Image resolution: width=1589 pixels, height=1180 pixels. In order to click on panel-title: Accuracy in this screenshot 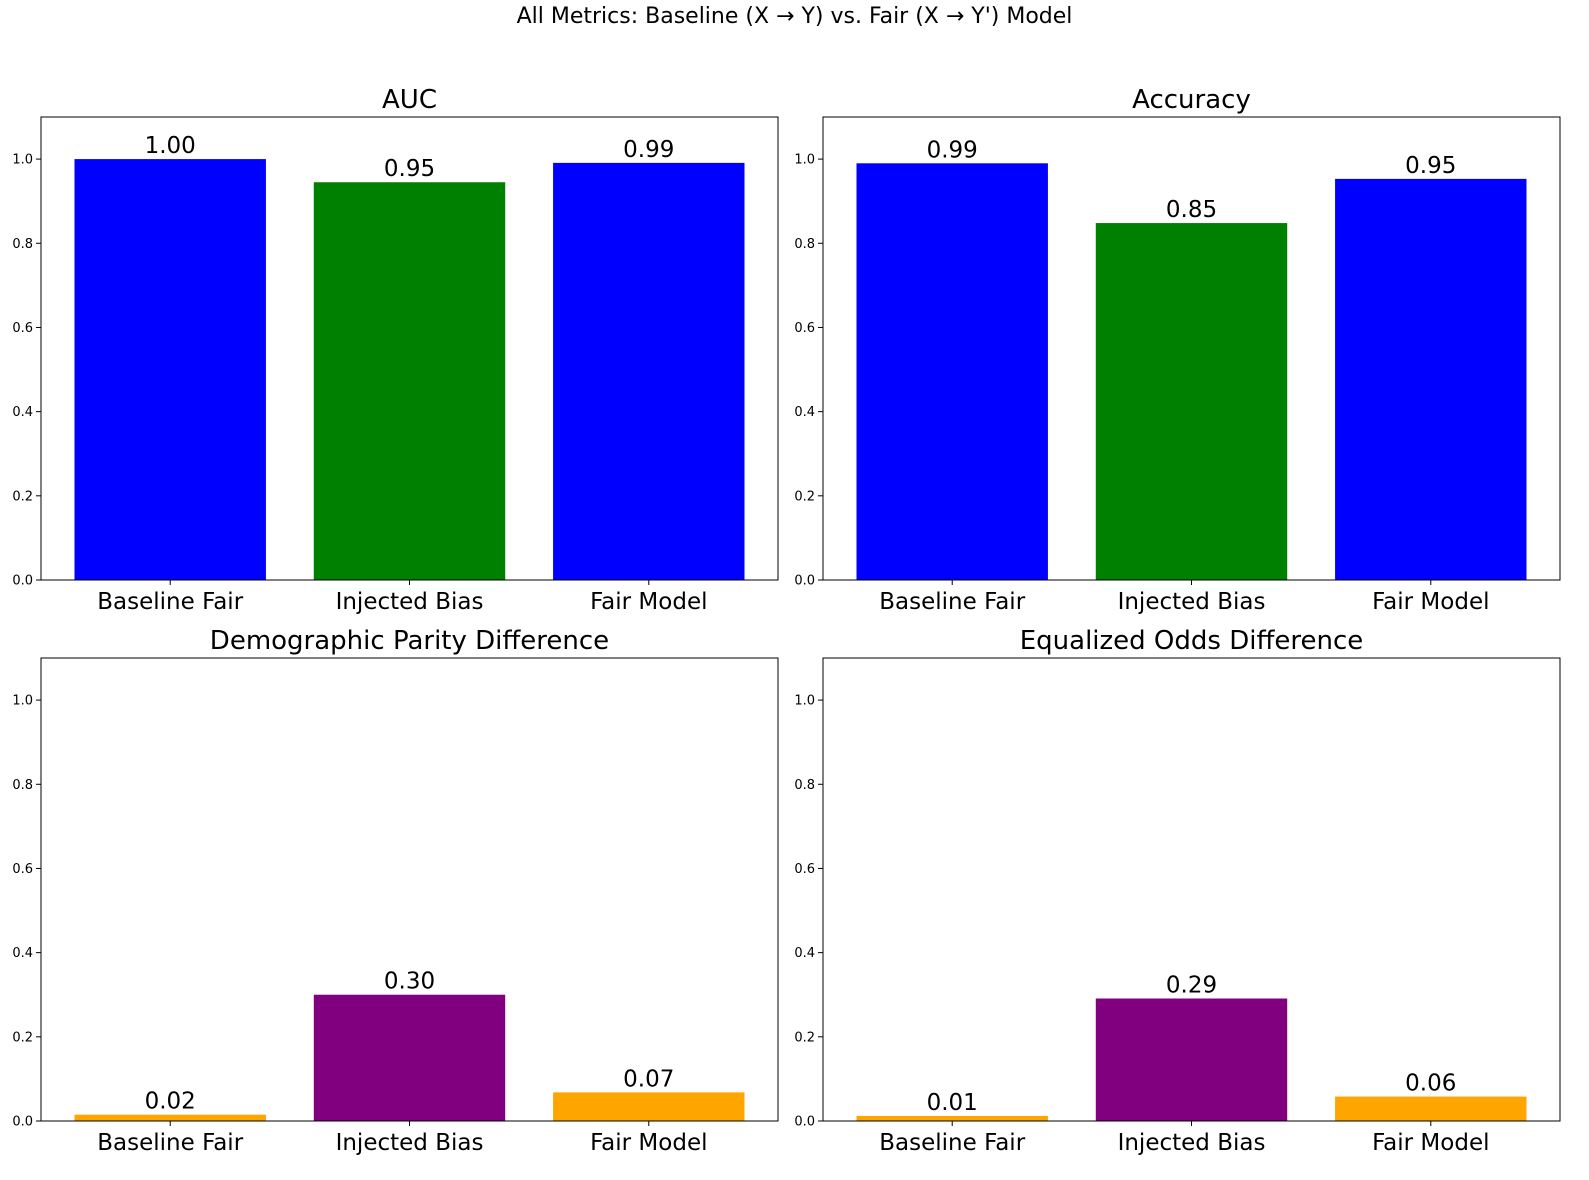, I will do `click(1191, 100)`.